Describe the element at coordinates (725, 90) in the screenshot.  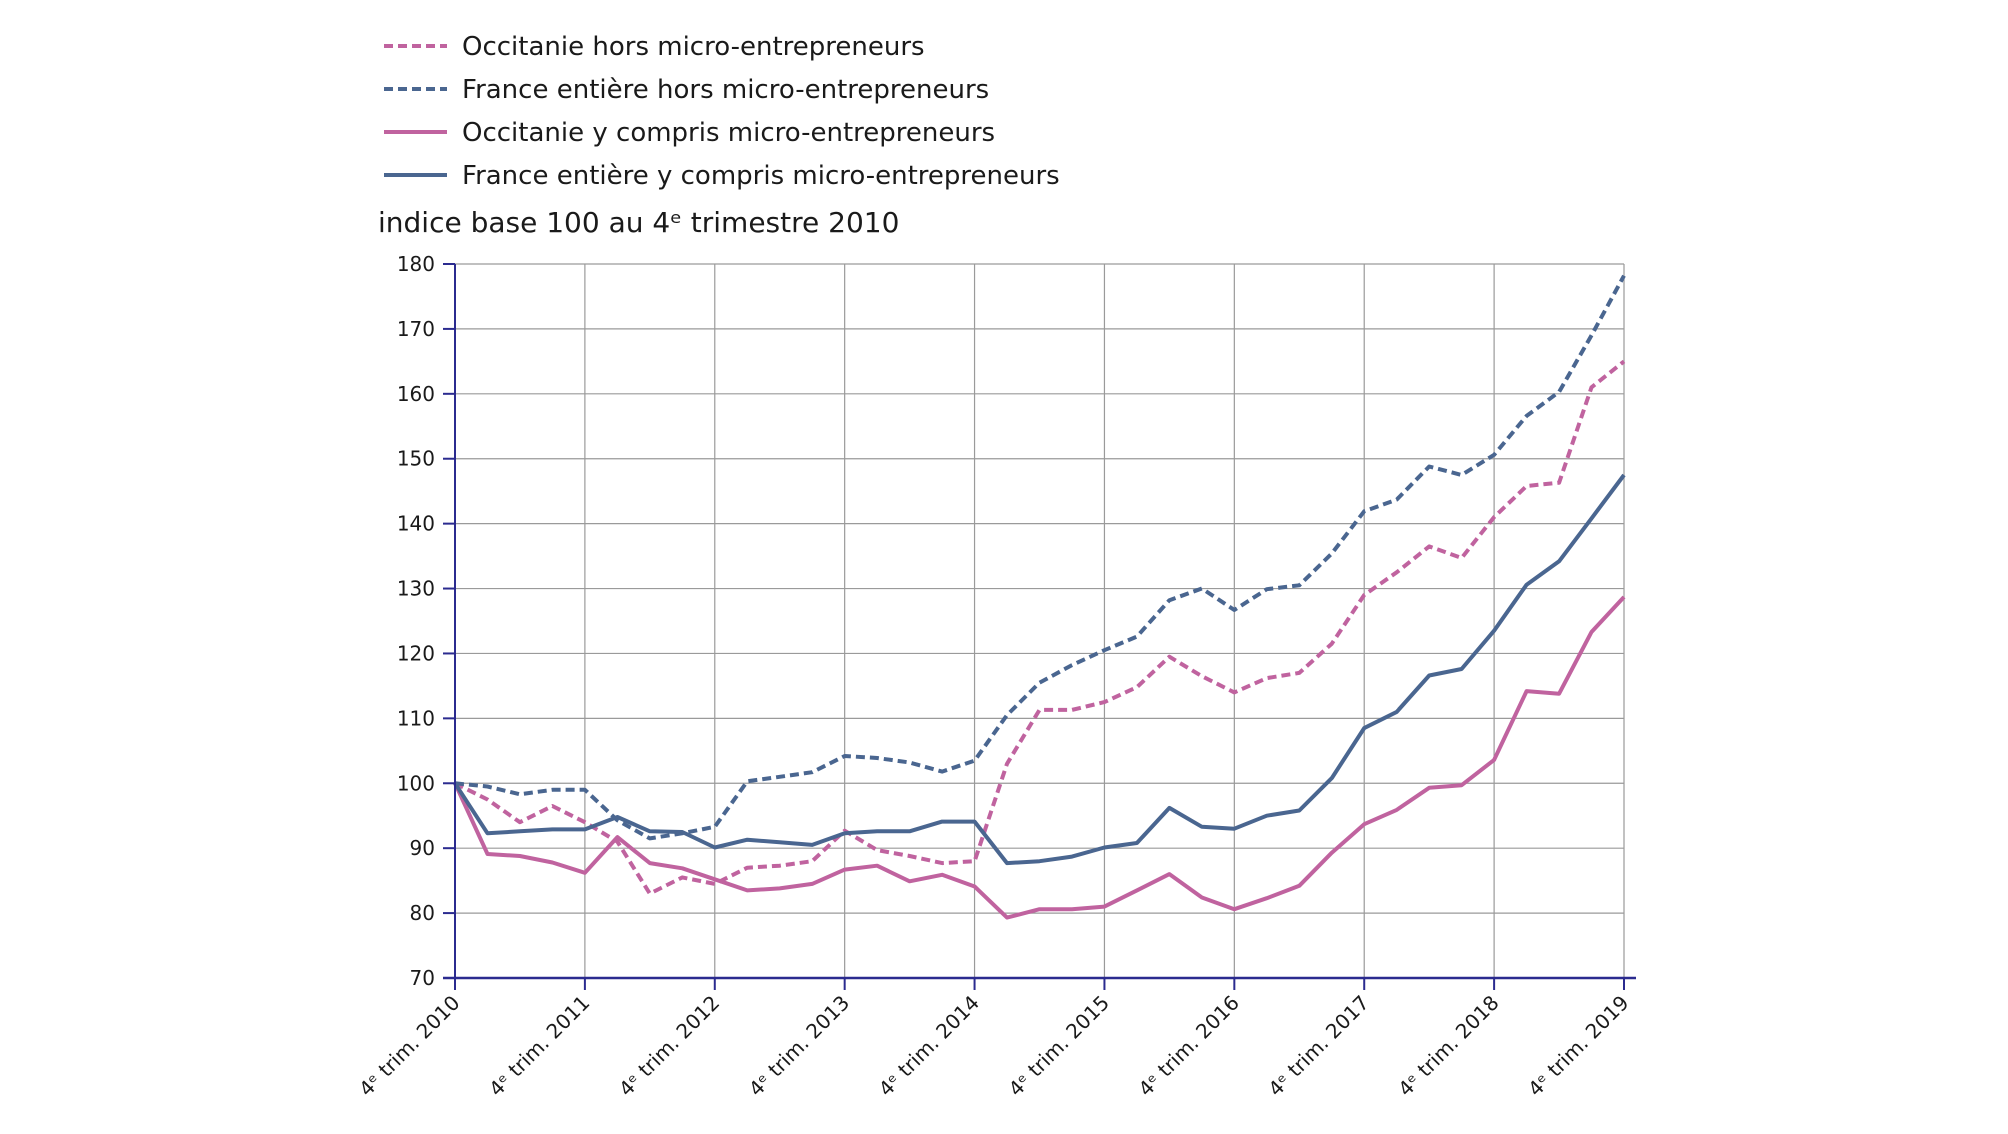
I see `legend-label-2: France entière hors micro-entrepreneurs` at that location.